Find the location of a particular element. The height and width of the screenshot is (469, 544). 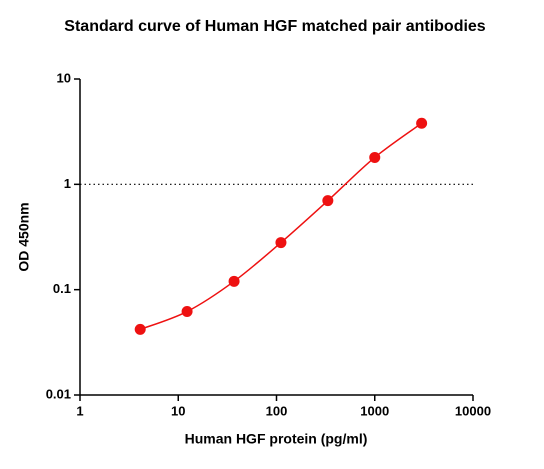

x-tick-label: 1 is located at coordinates (79, 410).